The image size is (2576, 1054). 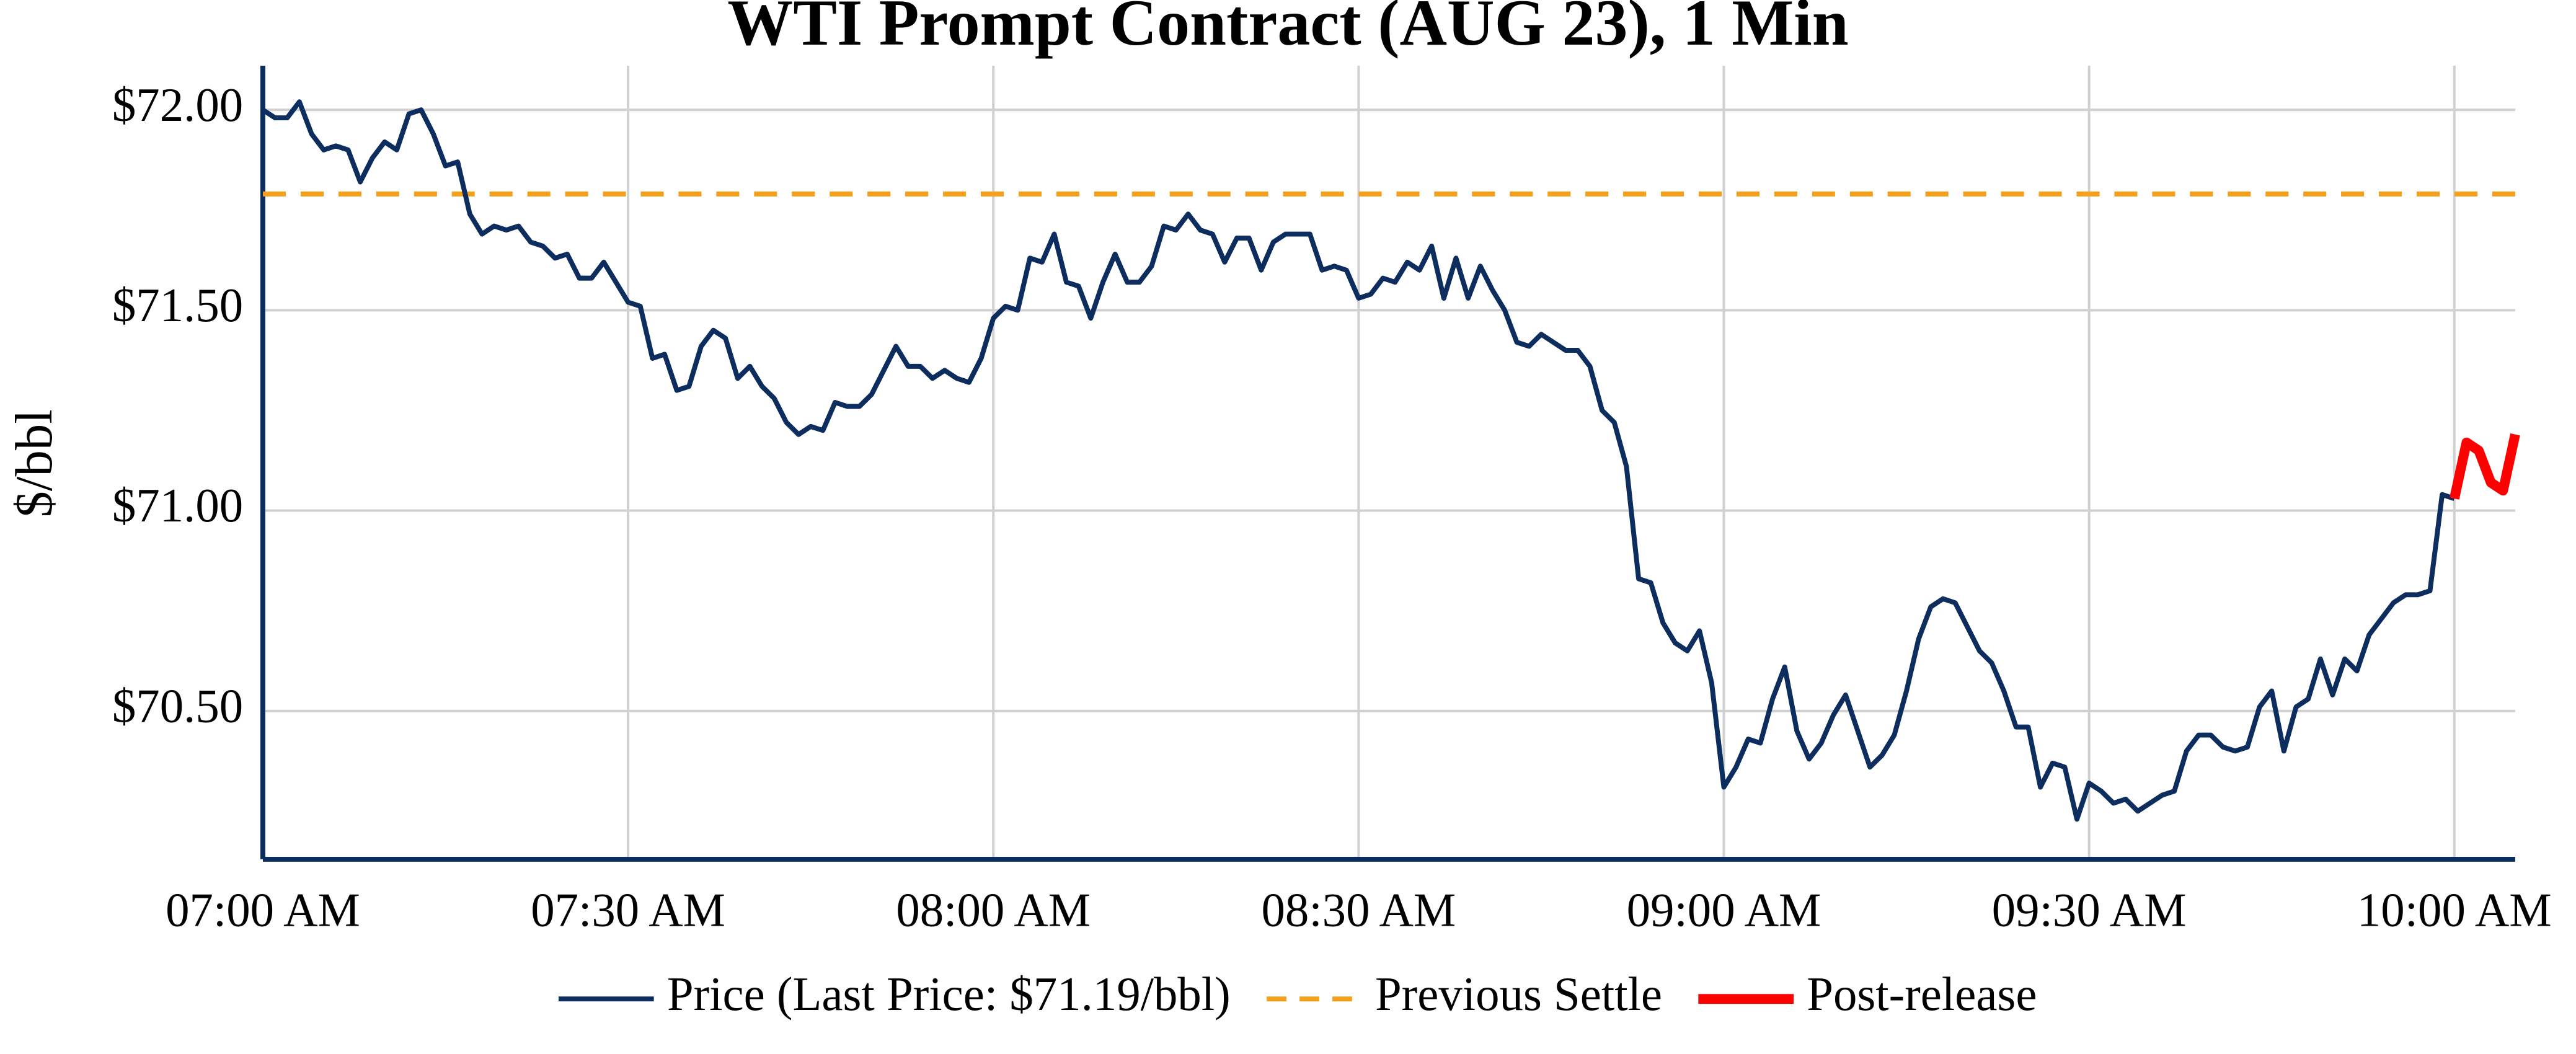 I want to click on x-tick-label: 07:00 AM, so click(x=263, y=910).